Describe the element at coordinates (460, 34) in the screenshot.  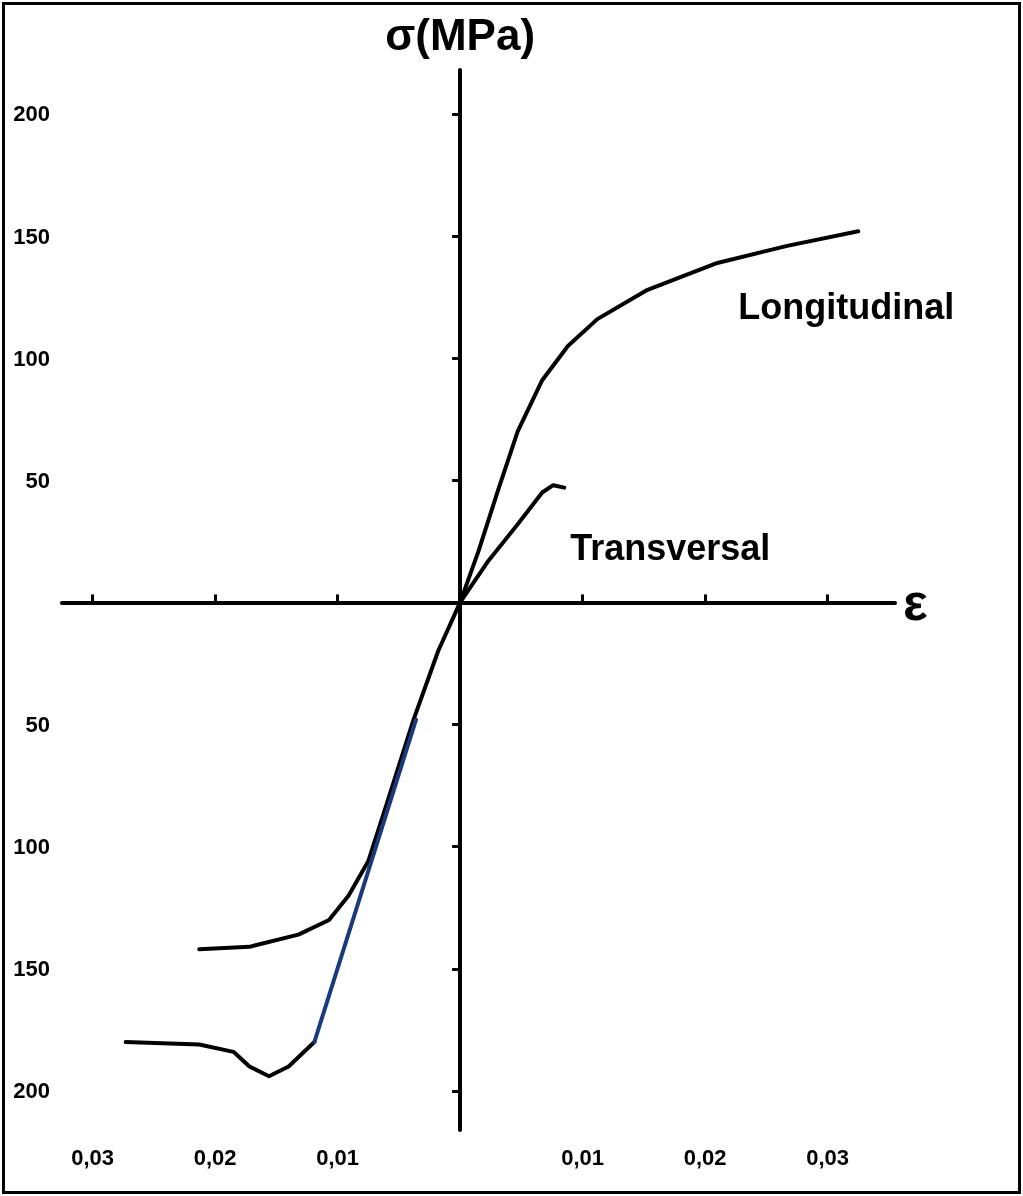
I see `y-axis-title: σ(MPa)` at that location.